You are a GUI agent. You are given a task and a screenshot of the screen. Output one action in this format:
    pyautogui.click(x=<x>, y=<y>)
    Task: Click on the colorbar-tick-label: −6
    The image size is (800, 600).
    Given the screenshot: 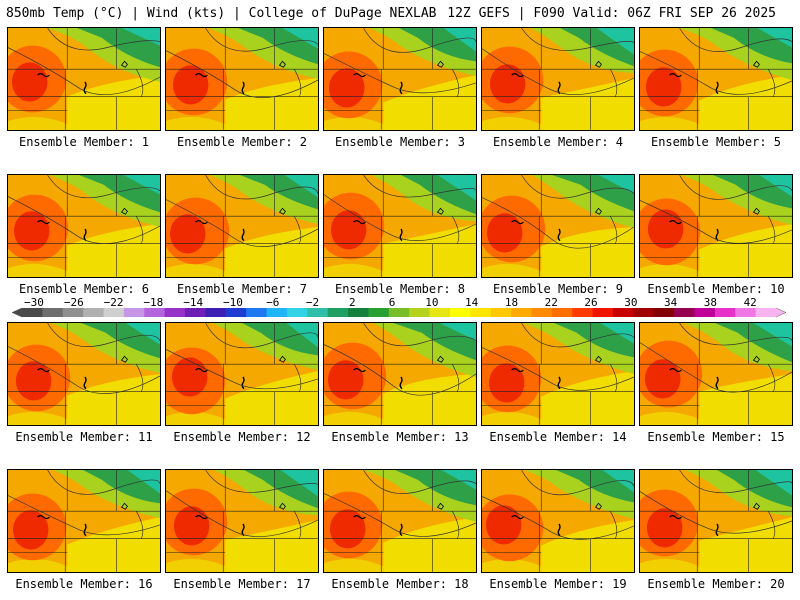 What is the action you would take?
    pyautogui.click(x=272, y=303)
    